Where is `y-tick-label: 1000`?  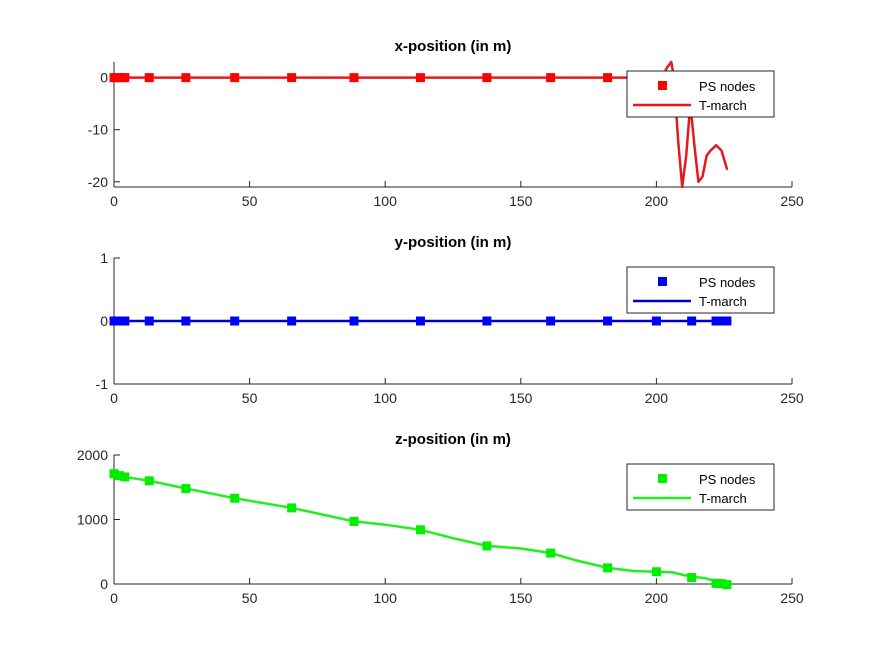 y-tick-label: 1000 is located at coordinates (92, 520).